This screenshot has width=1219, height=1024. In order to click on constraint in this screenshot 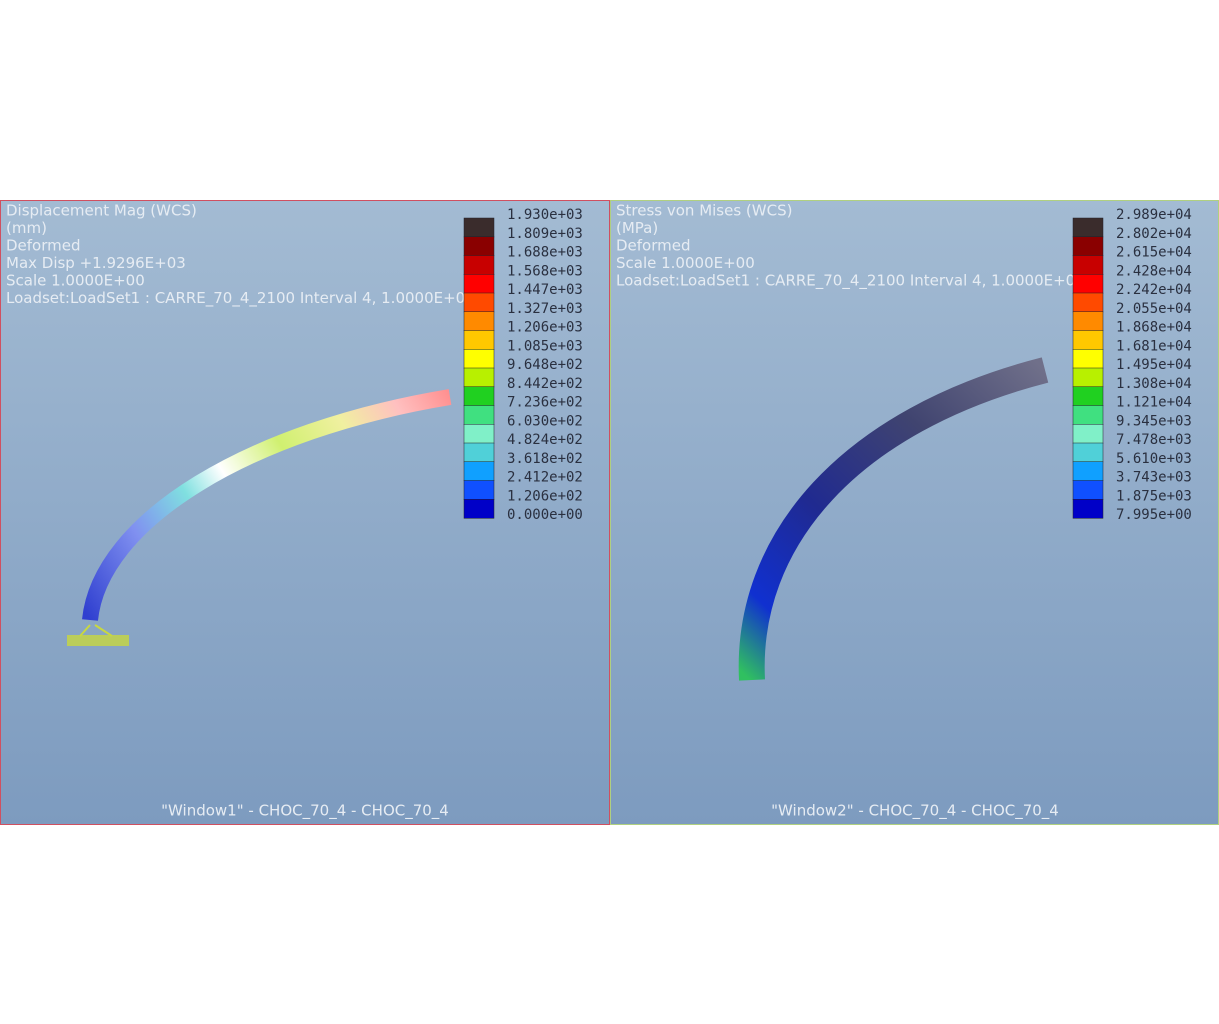, I will do `click(98, 635)`.